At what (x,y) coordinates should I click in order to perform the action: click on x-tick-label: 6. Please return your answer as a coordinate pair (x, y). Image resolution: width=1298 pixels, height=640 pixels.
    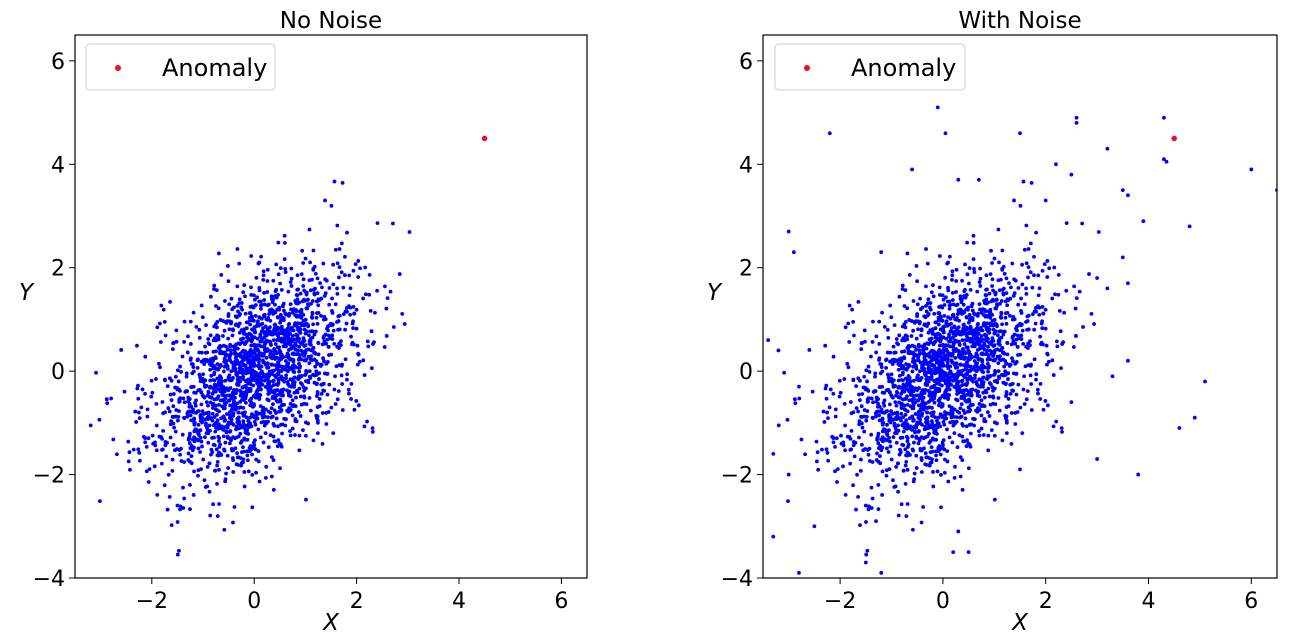
    Looking at the image, I should click on (1251, 601).